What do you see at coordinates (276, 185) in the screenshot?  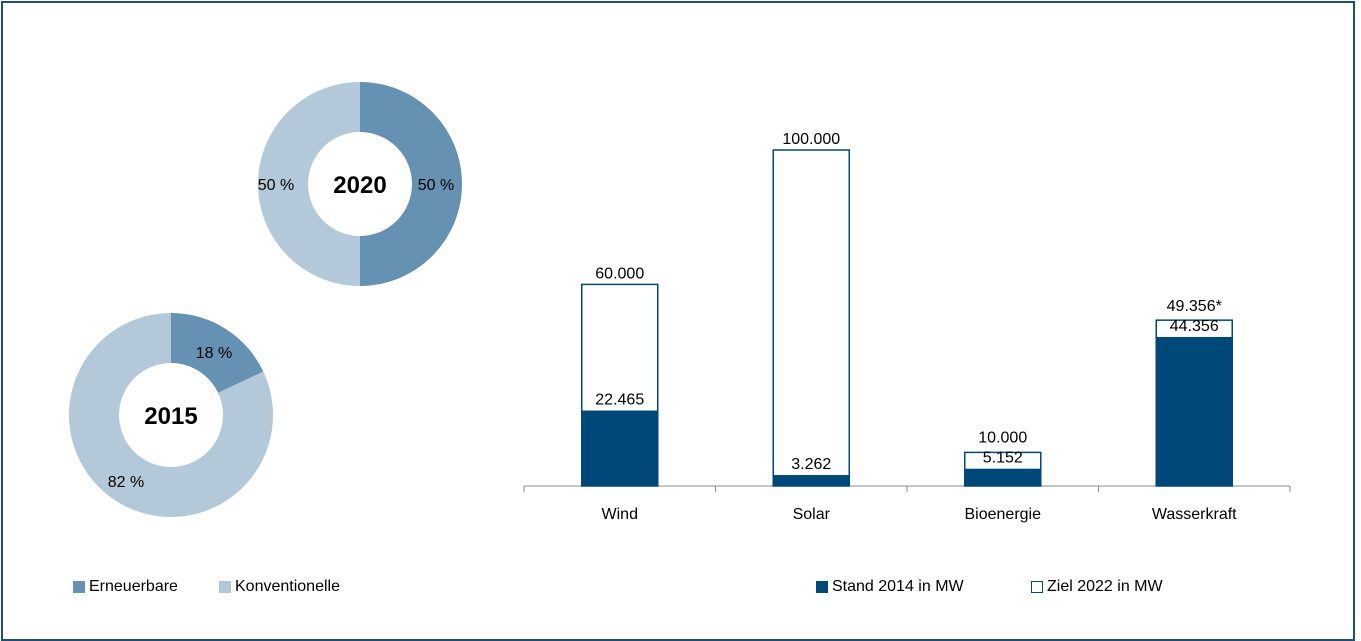 I see `donut-2020-label-konventionelle: 50 %` at bounding box center [276, 185].